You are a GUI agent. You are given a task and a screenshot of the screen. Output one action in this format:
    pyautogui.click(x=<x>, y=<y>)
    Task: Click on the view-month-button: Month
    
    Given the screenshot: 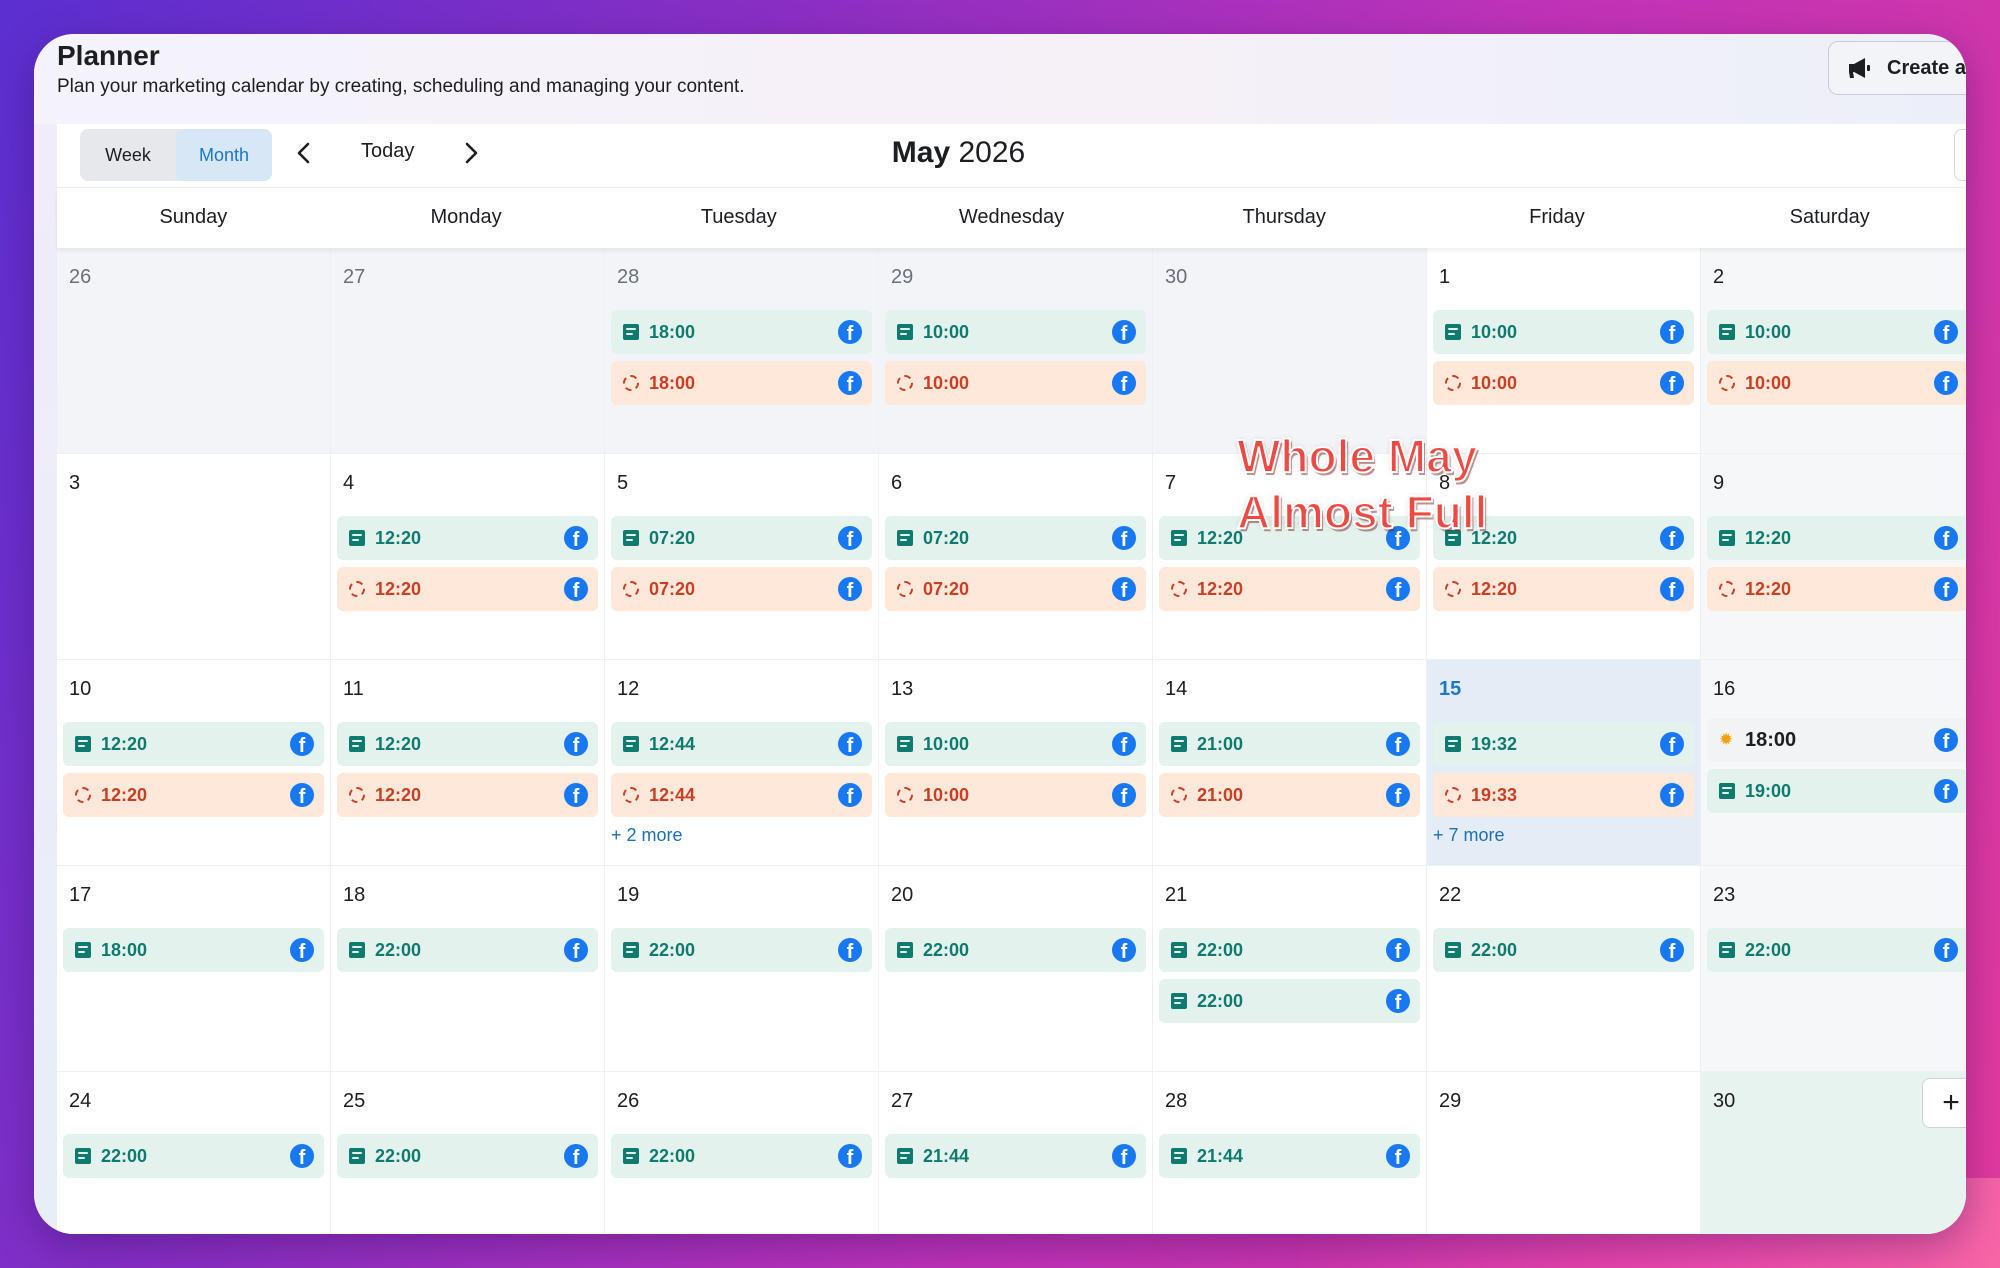 What is the action you would take?
    pyautogui.click(x=224, y=155)
    